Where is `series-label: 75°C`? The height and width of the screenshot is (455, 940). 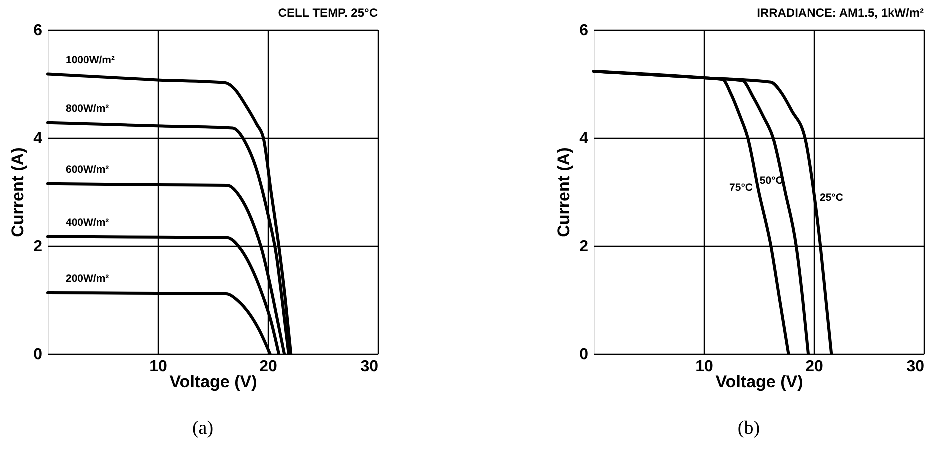
series-label: 75°C is located at coordinates (742, 188).